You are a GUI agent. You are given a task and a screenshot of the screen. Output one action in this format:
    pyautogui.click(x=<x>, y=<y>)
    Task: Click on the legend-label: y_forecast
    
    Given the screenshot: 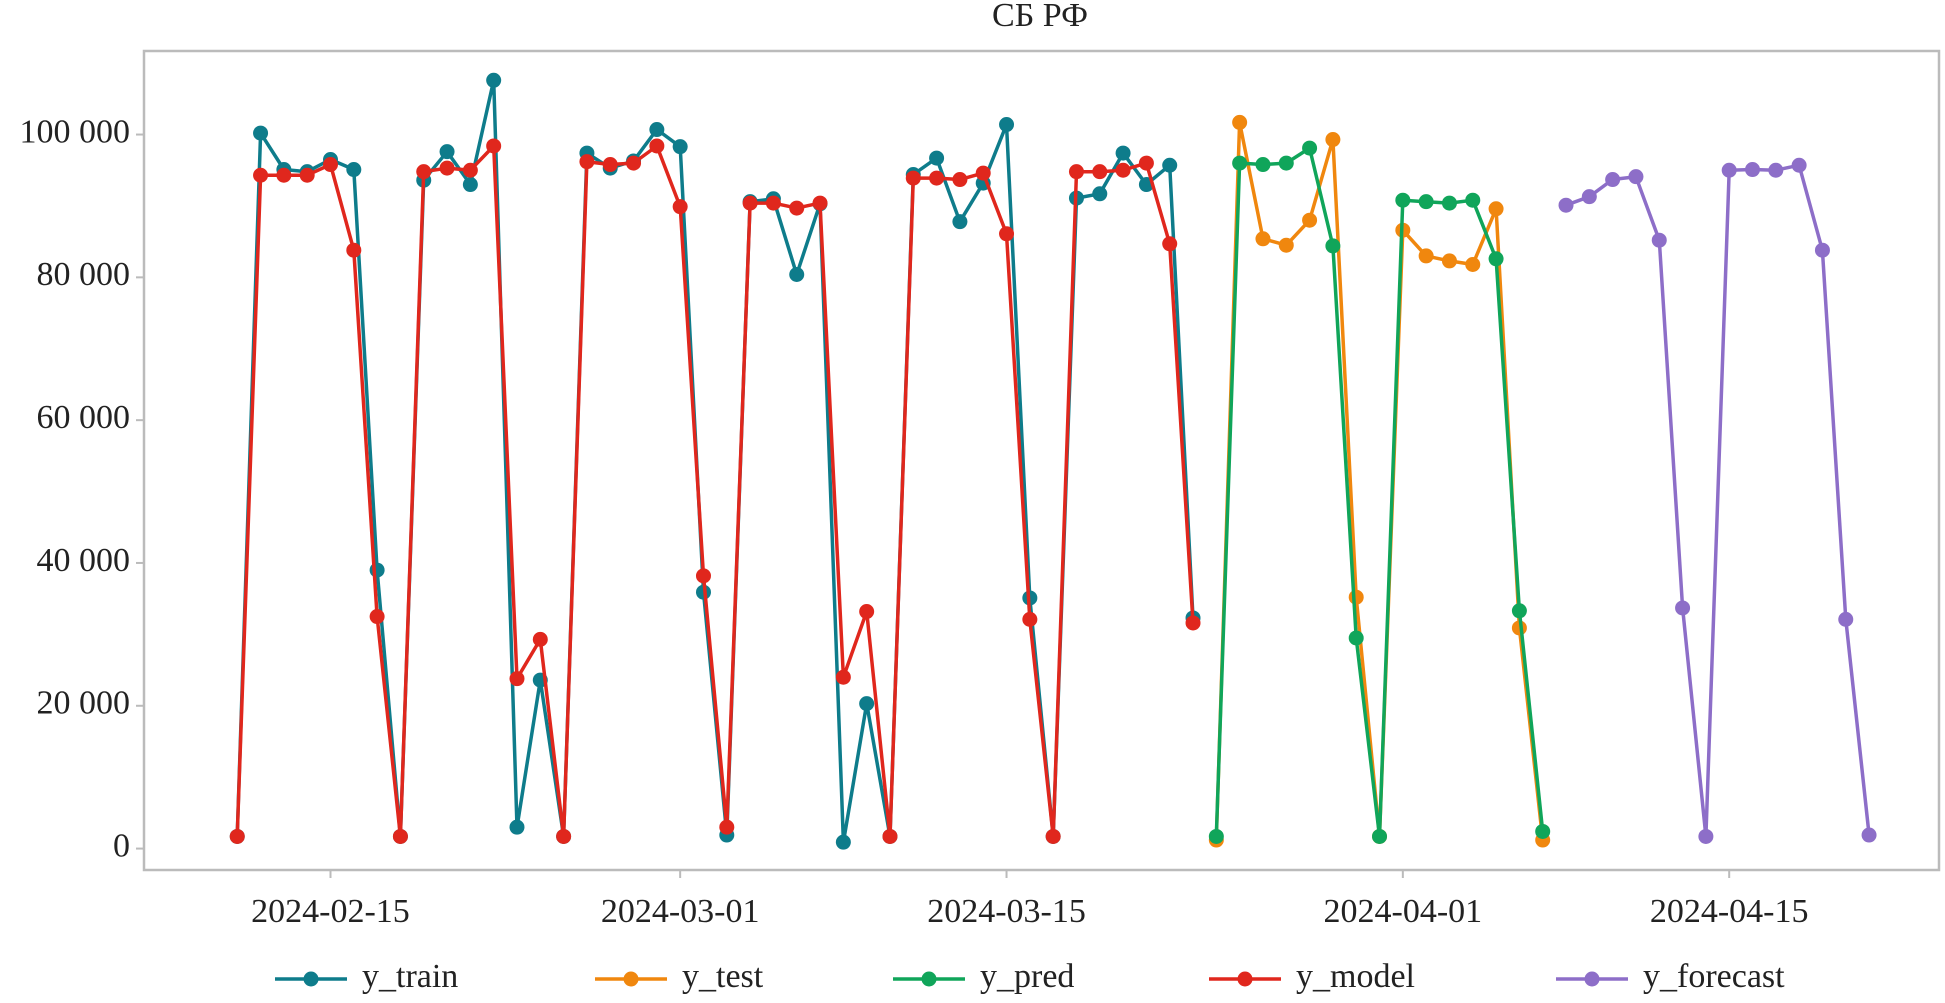 What is the action you would take?
    pyautogui.click(x=1714, y=976)
    